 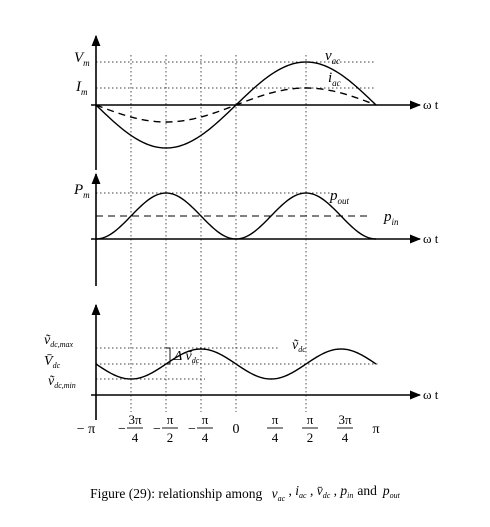 I want to click on vdc-curve-label: ṽdc, so click(x=299, y=346).